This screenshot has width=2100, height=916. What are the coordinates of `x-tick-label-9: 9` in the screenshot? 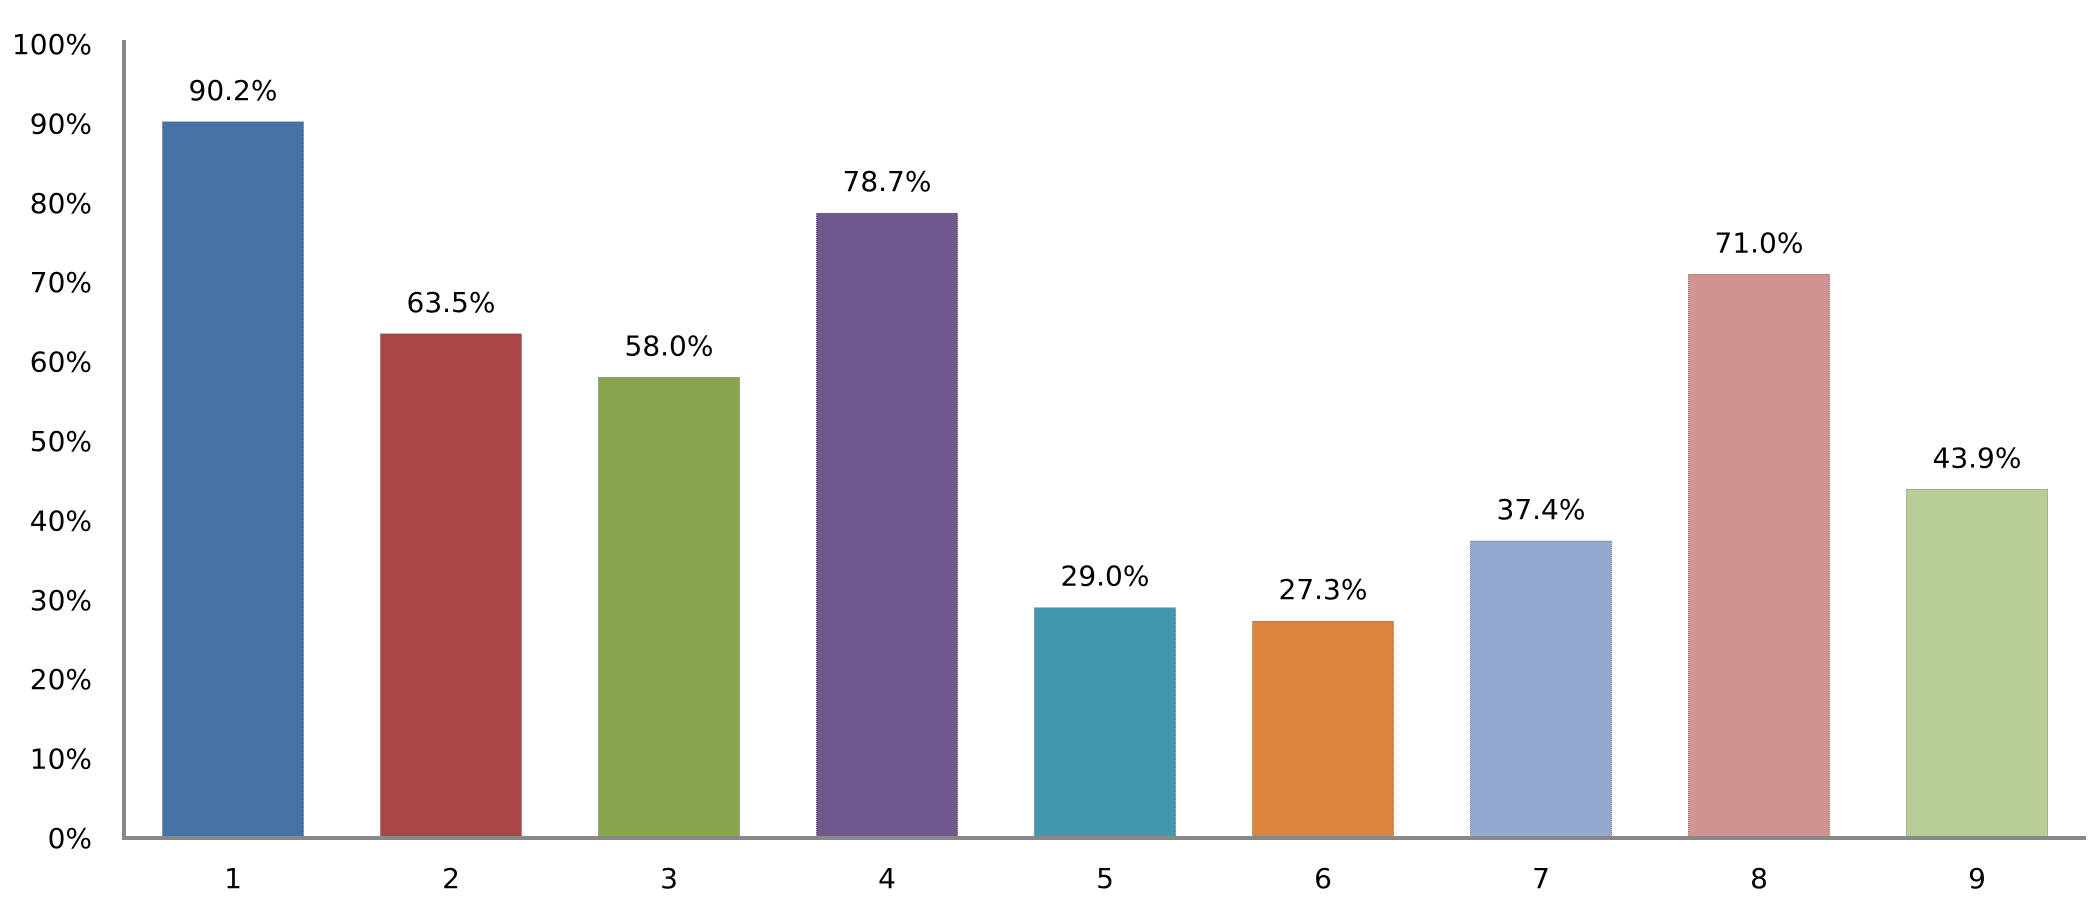 It's located at (1977, 878).